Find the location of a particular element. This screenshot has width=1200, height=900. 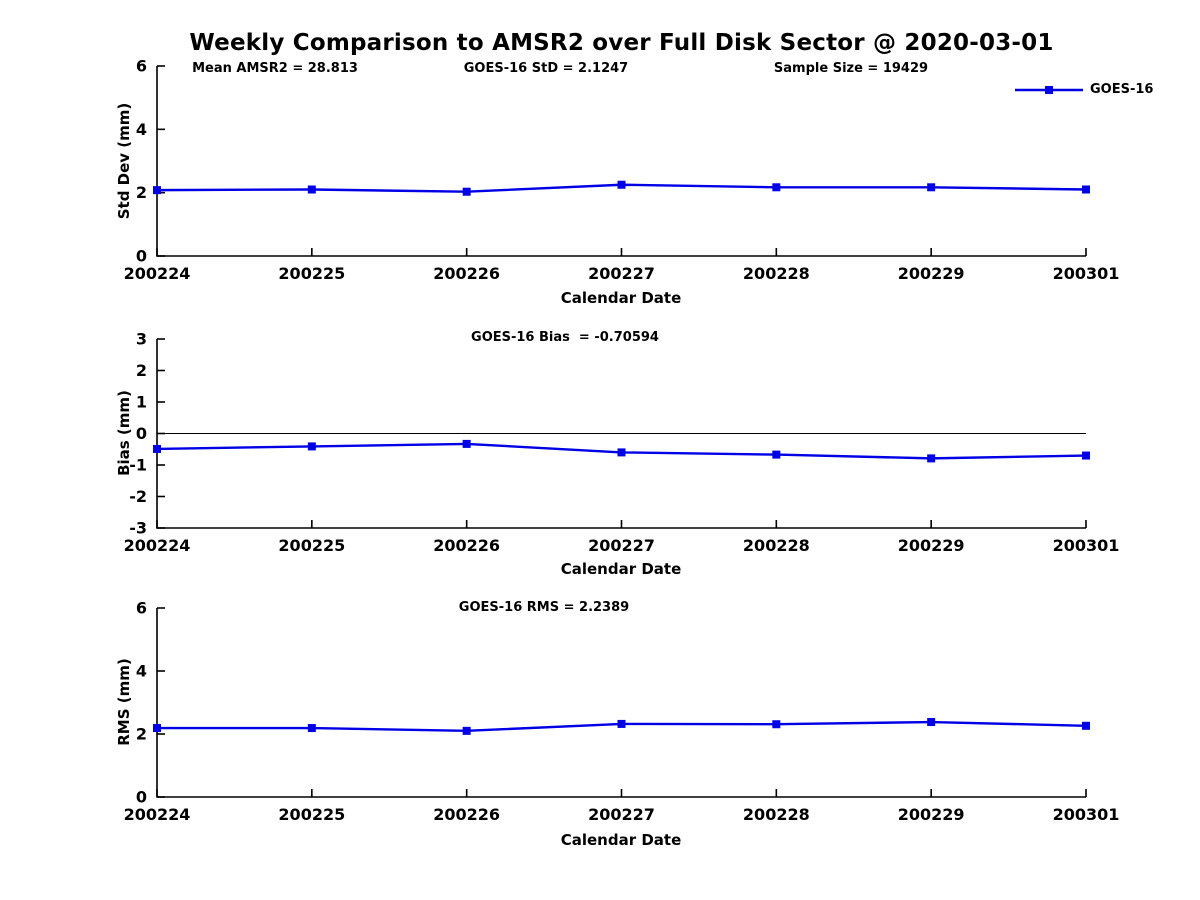

annotation-mean-amsr2: Mean AMSR2 = 28.813 is located at coordinates (275, 68).